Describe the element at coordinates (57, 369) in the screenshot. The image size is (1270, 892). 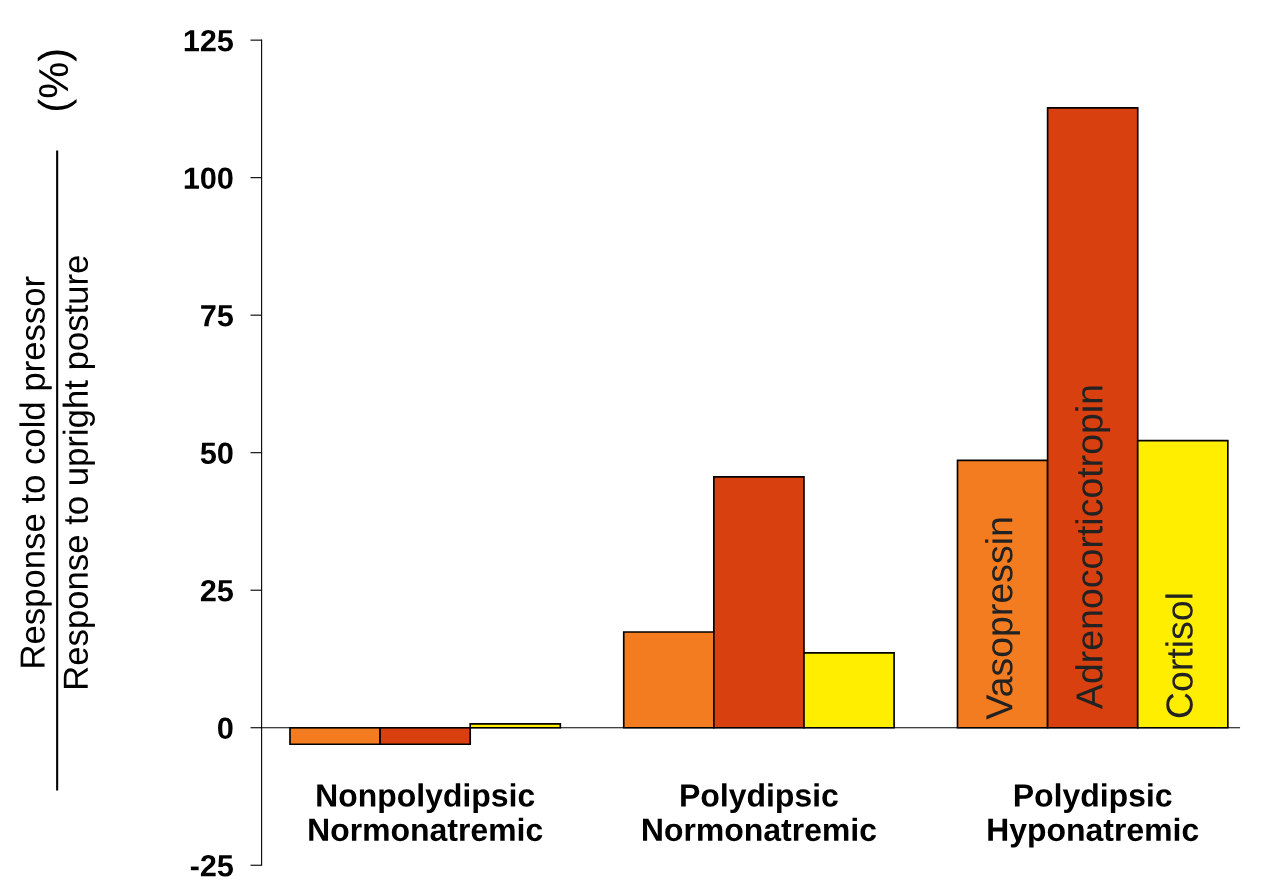
I see `text: Response to cold pressor Response to upright posture (%)` at that location.